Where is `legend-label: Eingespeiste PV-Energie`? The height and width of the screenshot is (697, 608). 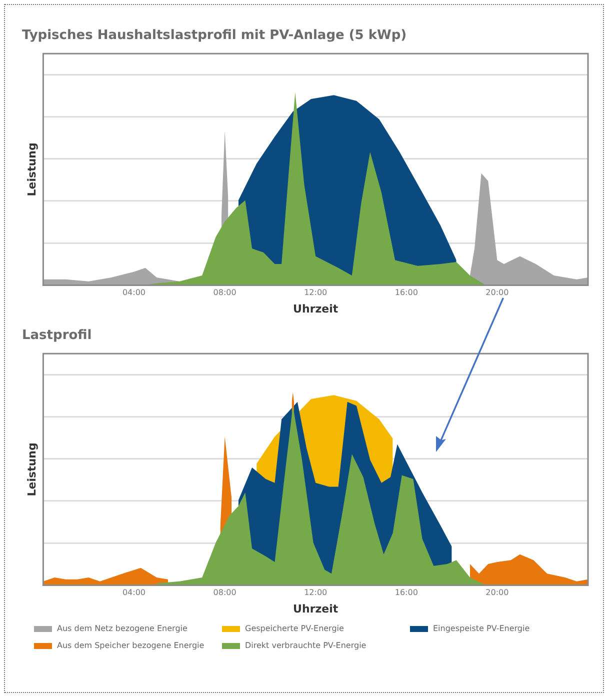 legend-label: Eingespeiste PV-Energie is located at coordinates (481, 628).